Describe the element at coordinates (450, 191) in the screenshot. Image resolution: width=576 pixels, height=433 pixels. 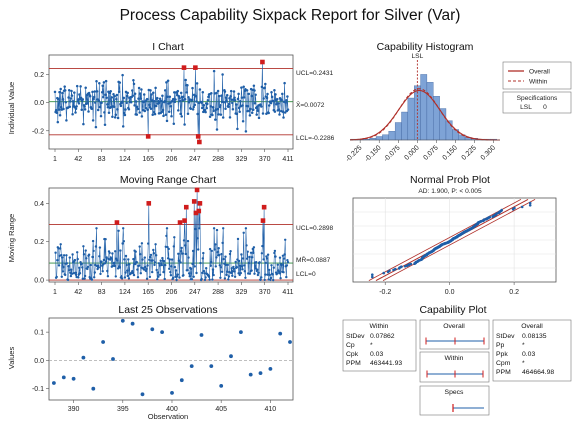
I see `prob-plot-subtitle: AD: 1.900, P: < 0.005` at that location.